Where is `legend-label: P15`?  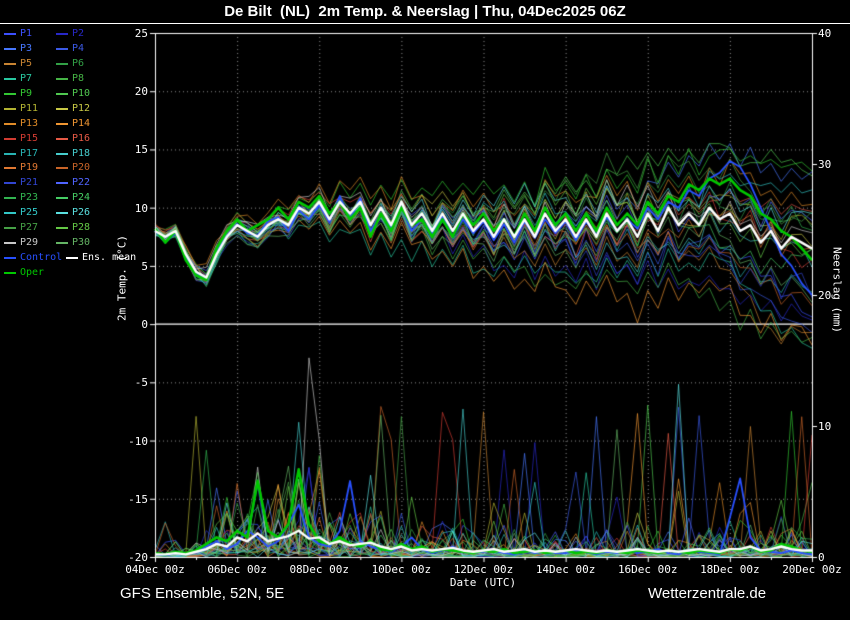
legend-label: P15 is located at coordinates (29, 138).